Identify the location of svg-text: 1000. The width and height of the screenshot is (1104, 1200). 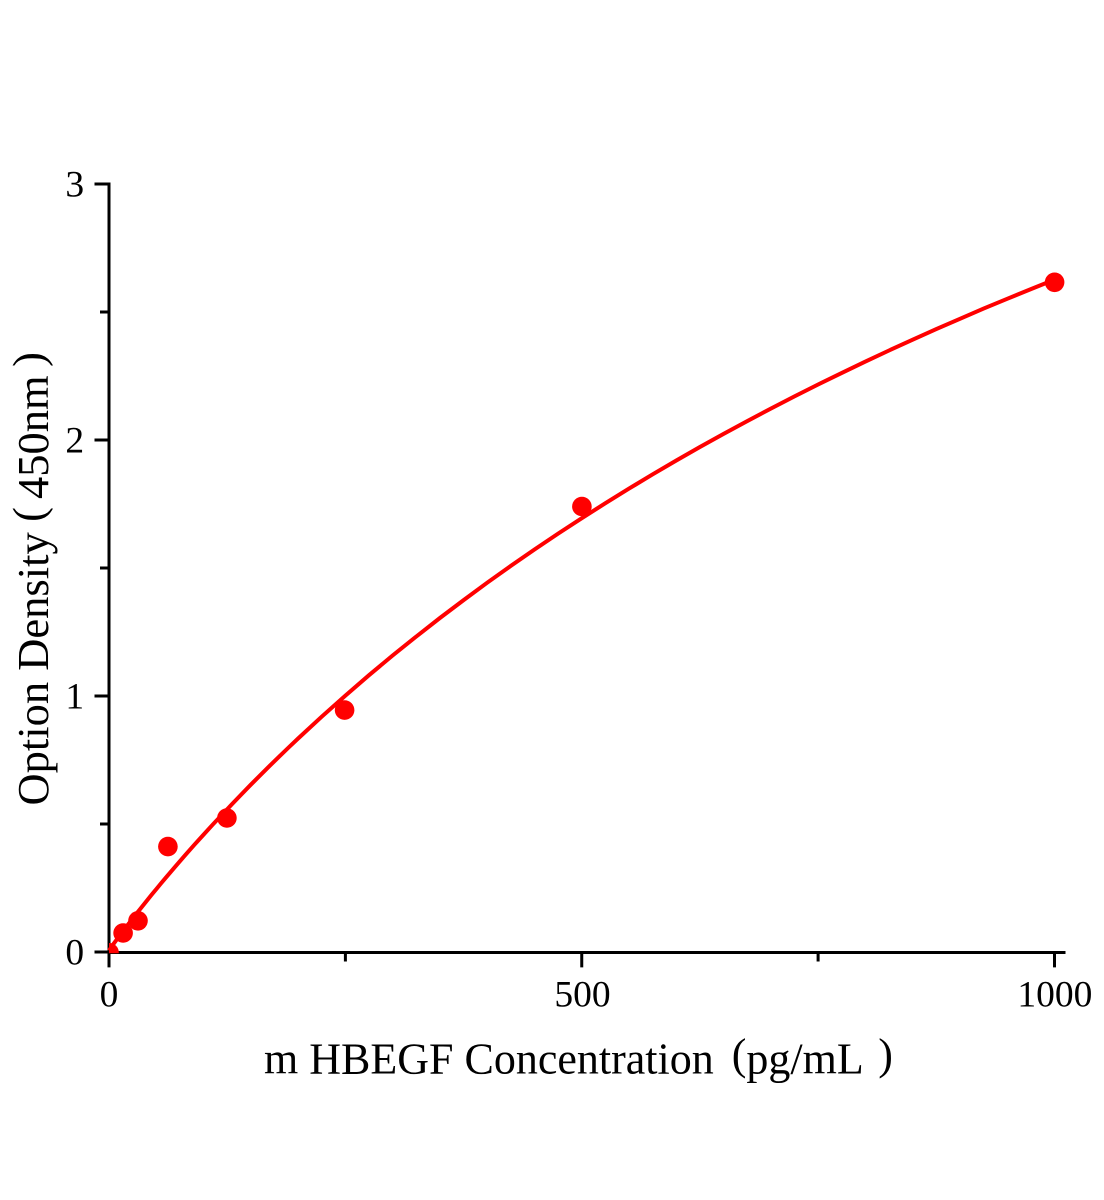
(1054, 994).